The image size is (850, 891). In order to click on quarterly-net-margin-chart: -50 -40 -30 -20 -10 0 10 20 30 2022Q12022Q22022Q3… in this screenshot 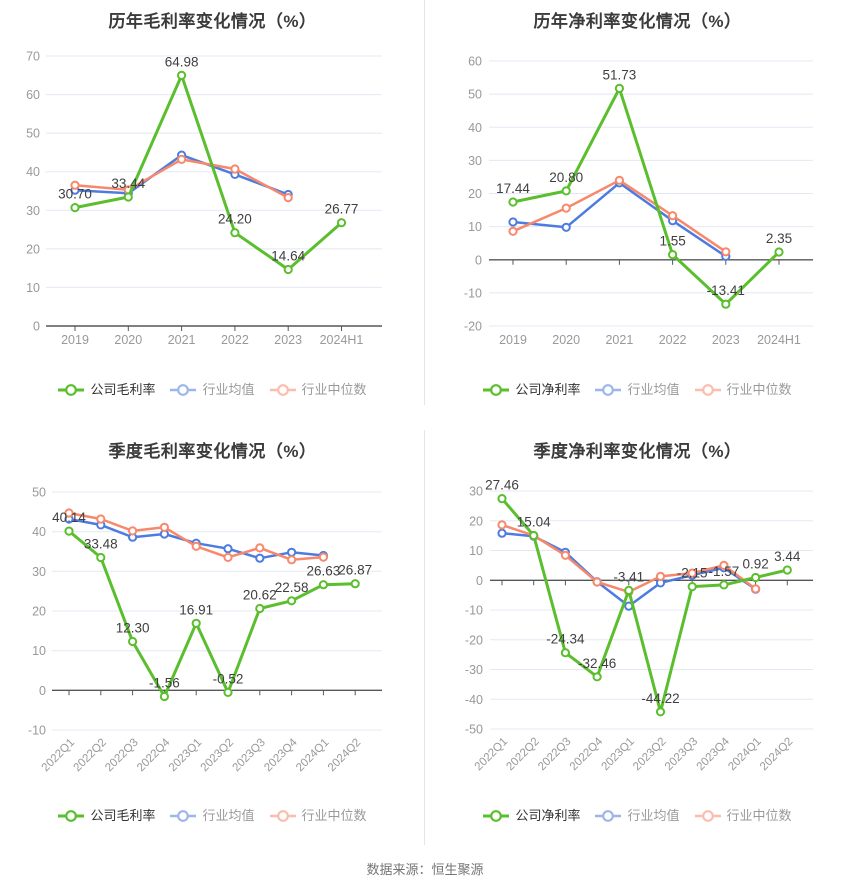, I will do `click(639, 625)`.